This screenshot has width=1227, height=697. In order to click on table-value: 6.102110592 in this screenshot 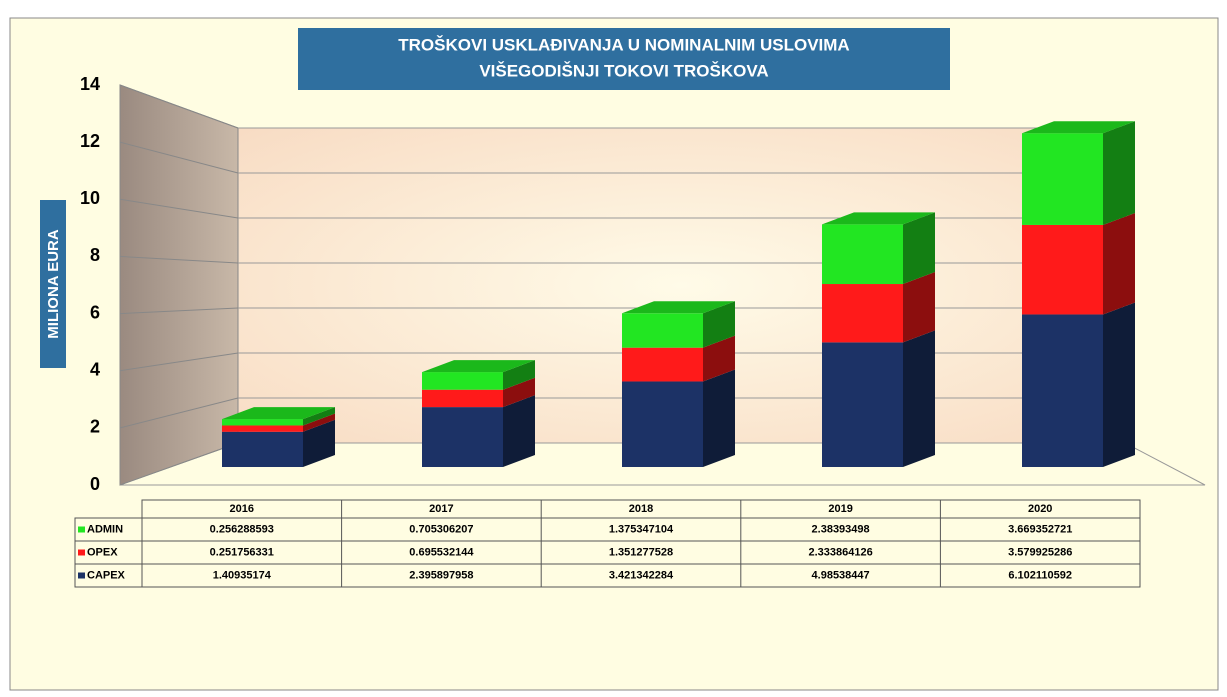, I will do `click(1040, 575)`.